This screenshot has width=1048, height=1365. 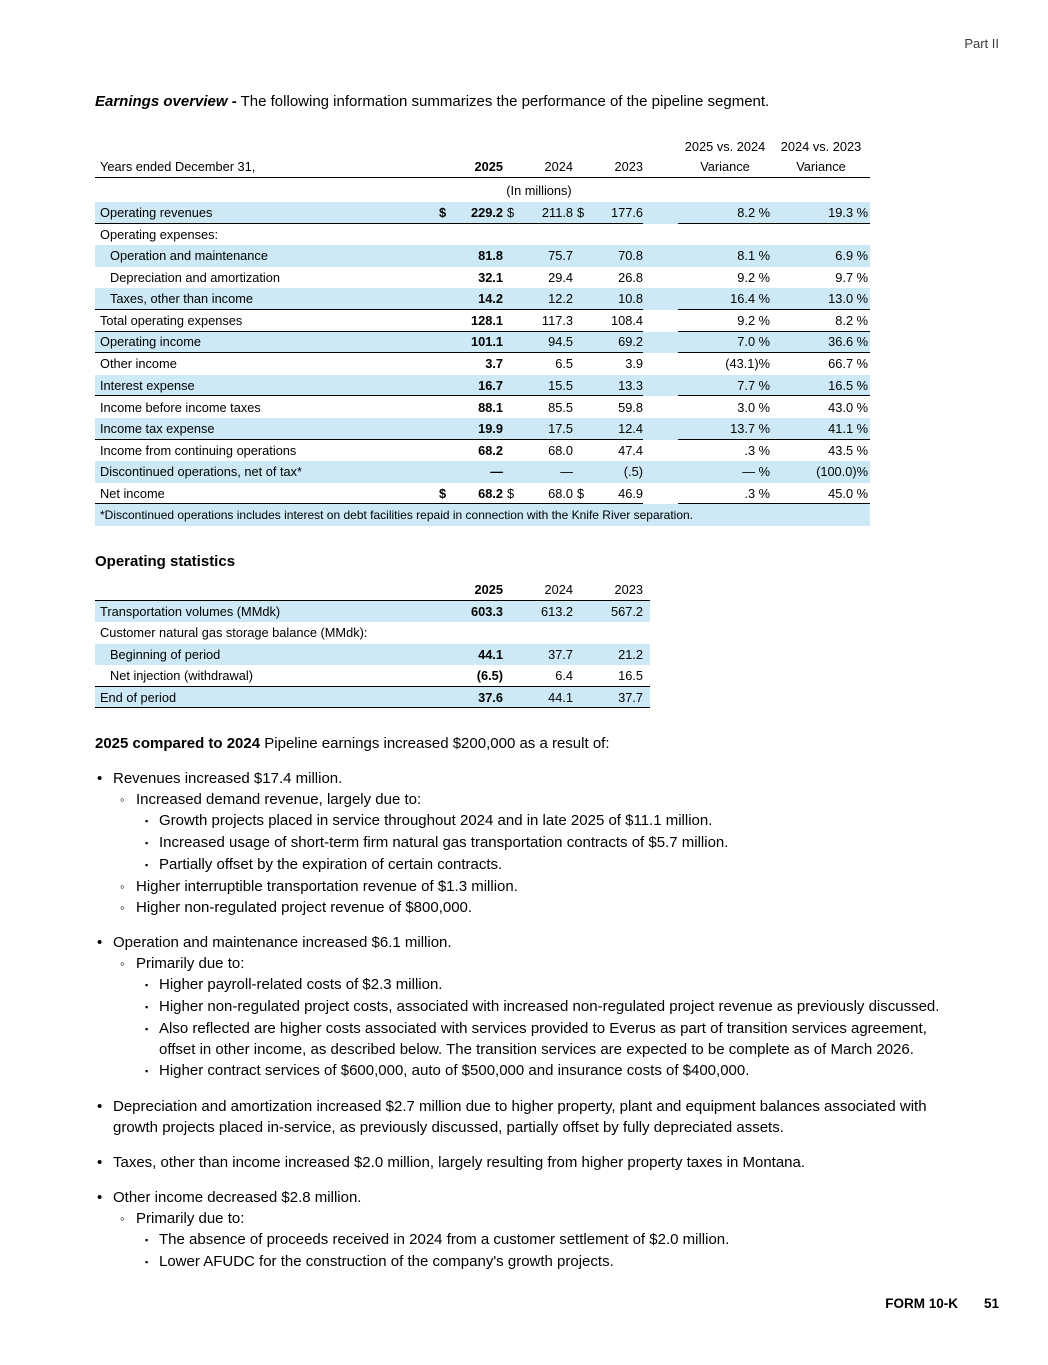 I want to click on cell-var1: 3.0 %, so click(x=753, y=407).